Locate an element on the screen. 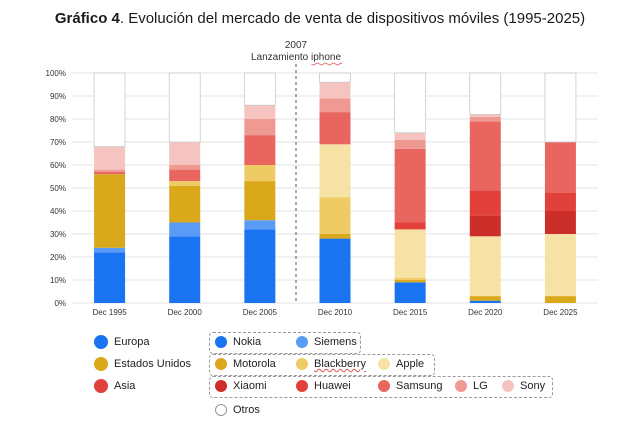  legend-item-xiaomi: Xiaomi is located at coordinates (241, 386).